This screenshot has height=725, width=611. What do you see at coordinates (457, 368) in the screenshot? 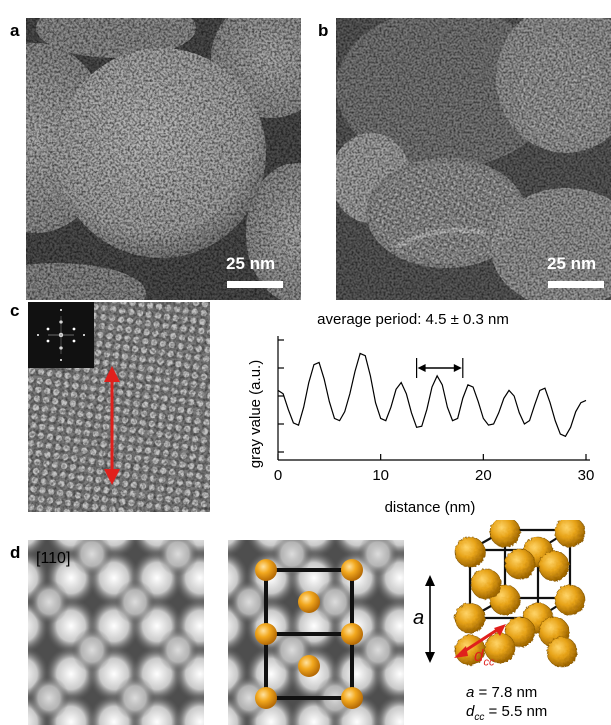
I see `period-arrowhead-right` at bounding box center [457, 368].